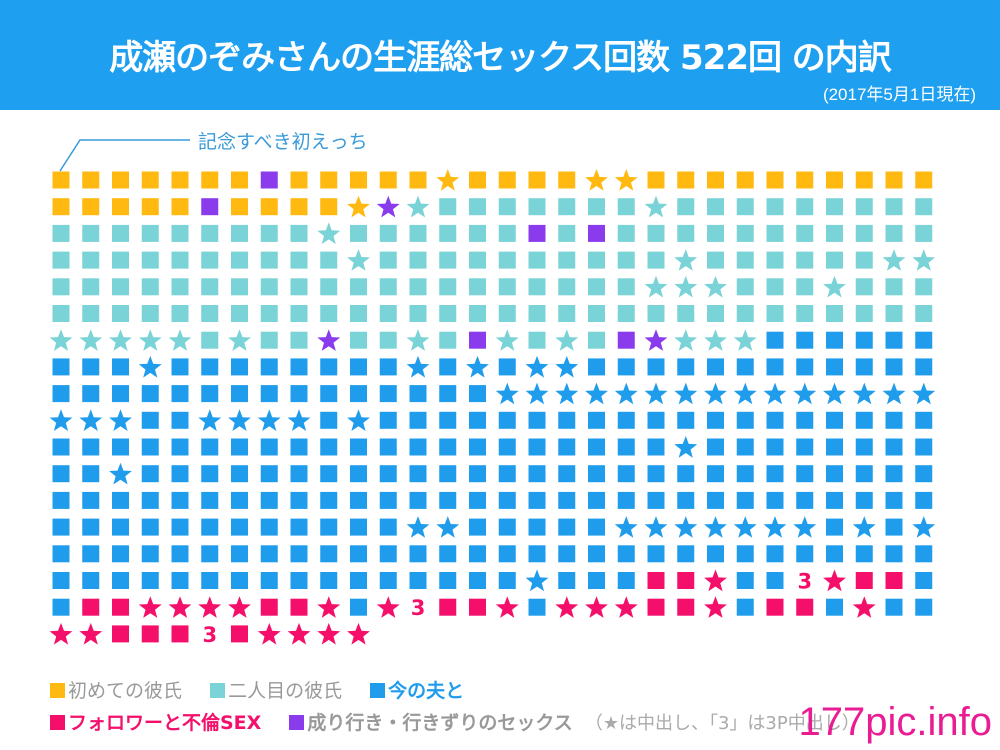  Describe the element at coordinates (210, 207) in the screenshot. I see `square-casual` at that location.